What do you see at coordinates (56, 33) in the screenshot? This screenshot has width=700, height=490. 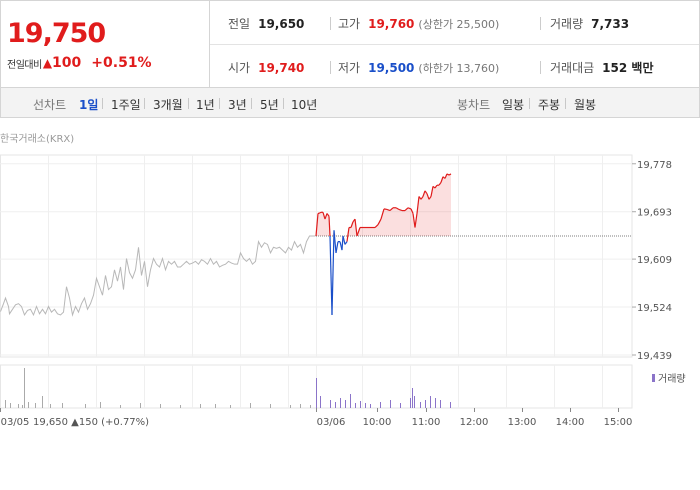 I see `current-price: 19,750` at bounding box center [56, 33].